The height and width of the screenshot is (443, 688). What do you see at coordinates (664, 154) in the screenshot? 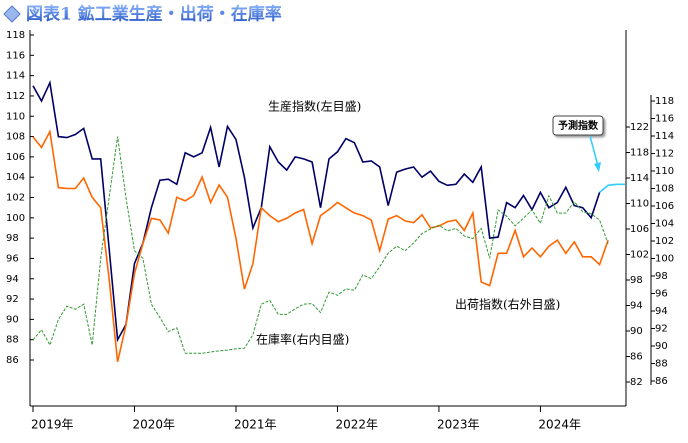
I see `y3-tick-label: 112` at bounding box center [664, 154].